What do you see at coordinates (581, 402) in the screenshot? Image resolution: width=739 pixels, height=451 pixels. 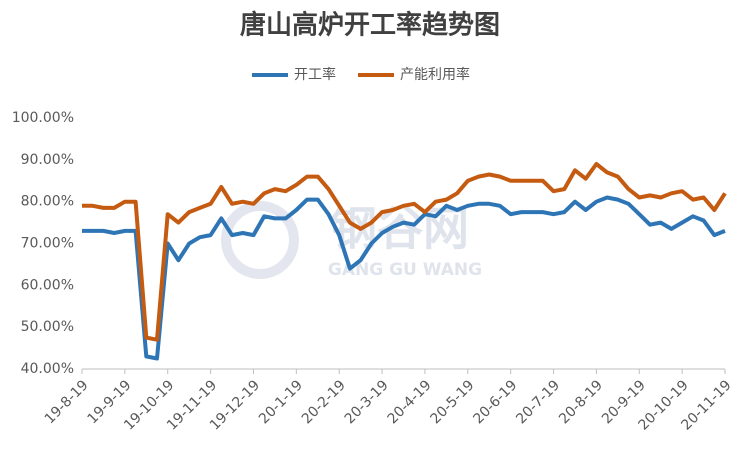 I see `x-tick-label: 20-8-19` at bounding box center [581, 402].